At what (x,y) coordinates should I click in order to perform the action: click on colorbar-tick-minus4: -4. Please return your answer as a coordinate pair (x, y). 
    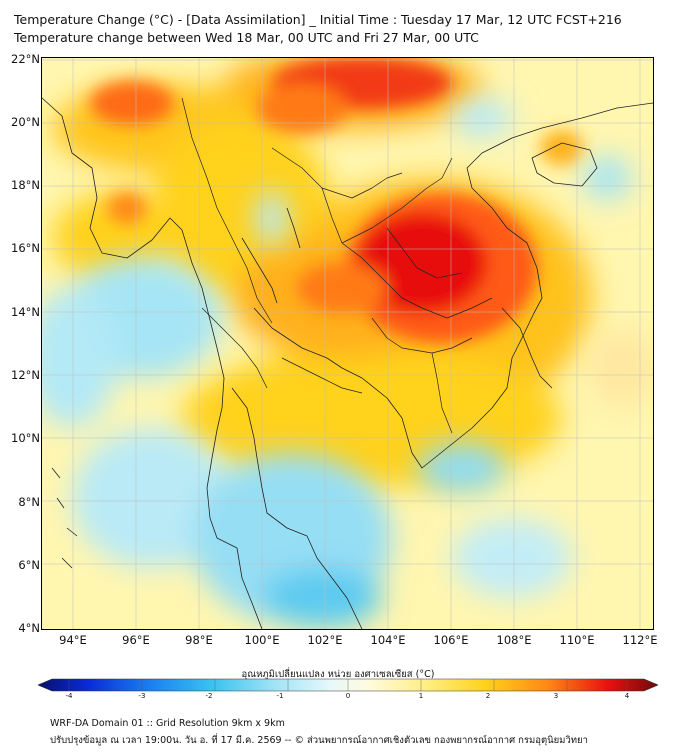
    Looking at the image, I should click on (69, 696).